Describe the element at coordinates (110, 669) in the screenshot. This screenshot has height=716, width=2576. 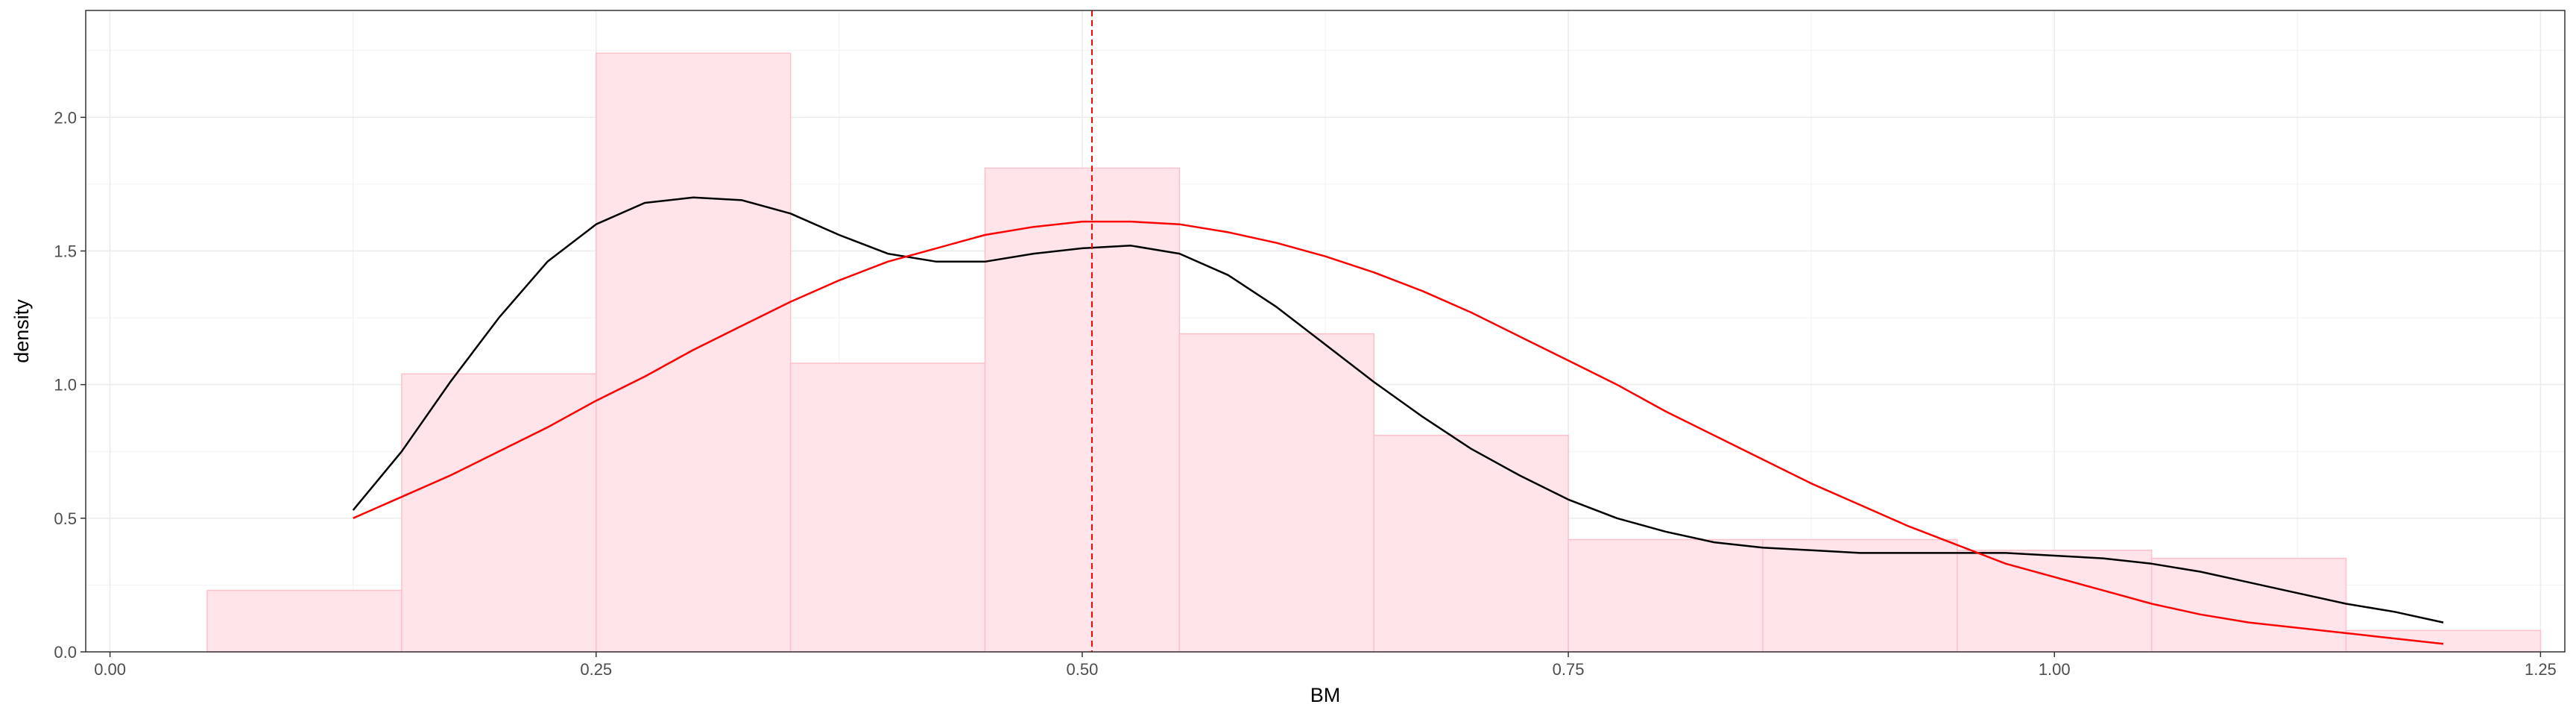
I see `x-tick-label: 0.00` at that location.